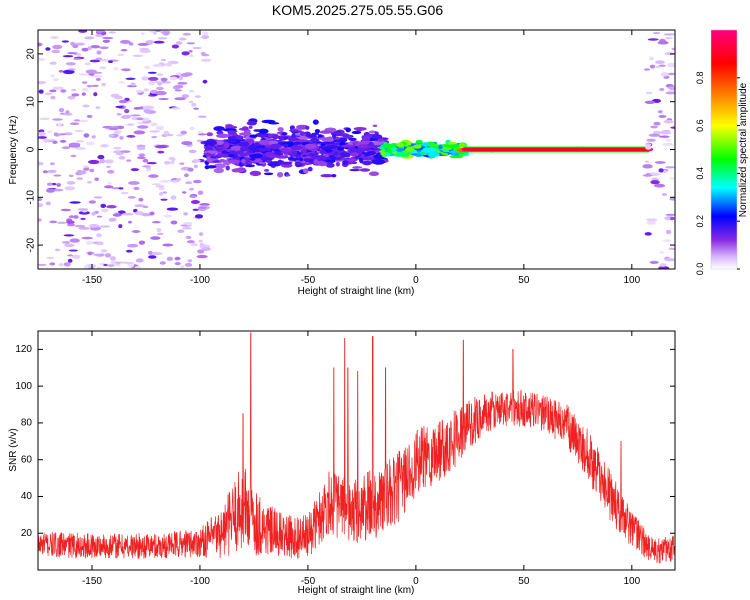 Image resolution: width=750 pixels, height=600 pixels. Describe the element at coordinates (31, 54) in the screenshot. I see `y-tick-label: 20` at that location.